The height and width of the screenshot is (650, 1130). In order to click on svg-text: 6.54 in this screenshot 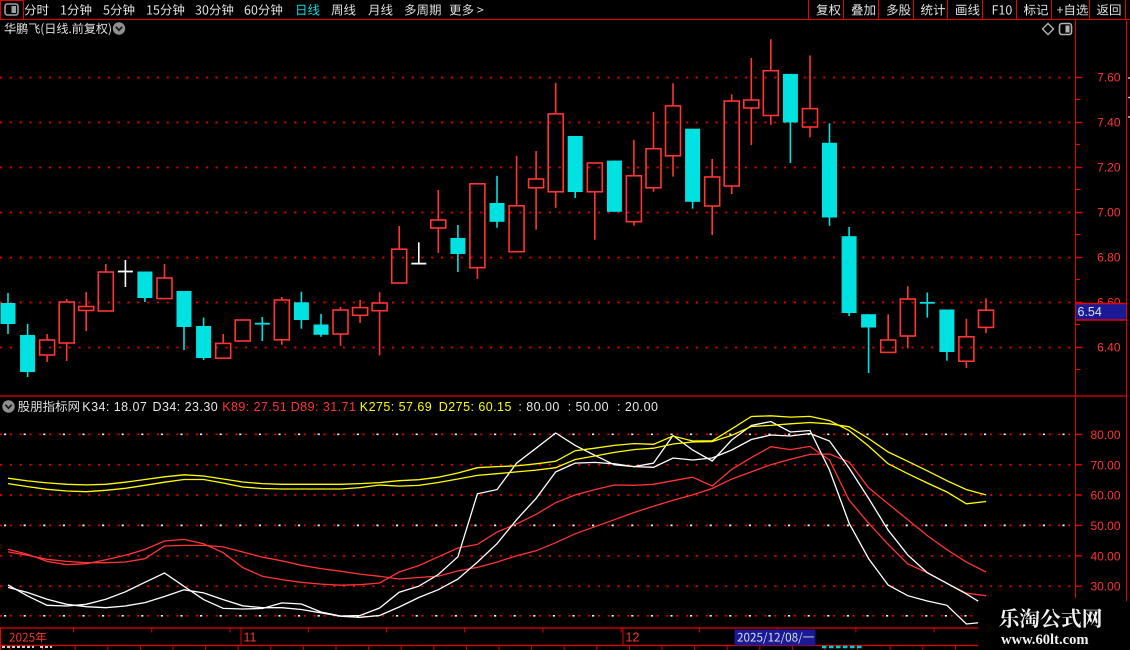, I will do `click(1090, 312)`.